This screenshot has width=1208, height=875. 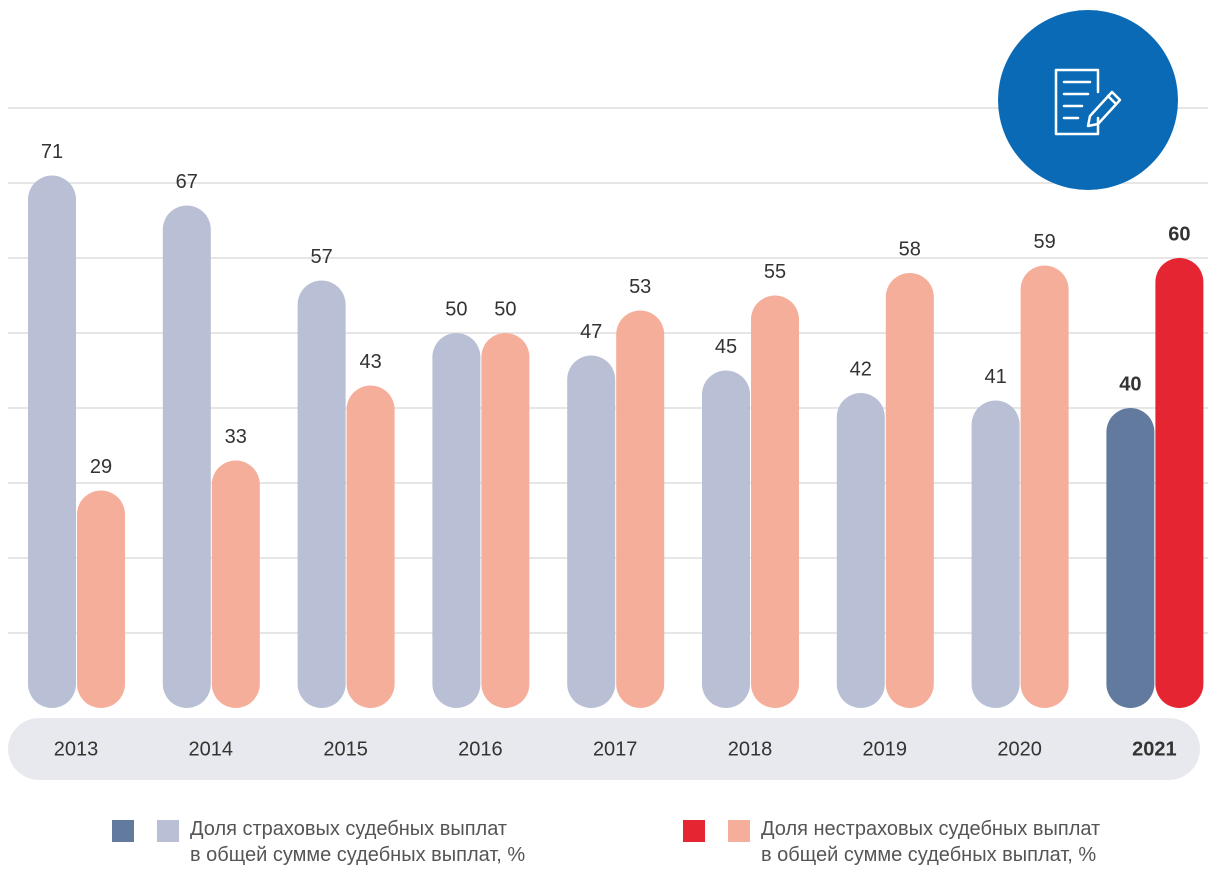 I want to click on value-label: 43, so click(x=370, y=362).